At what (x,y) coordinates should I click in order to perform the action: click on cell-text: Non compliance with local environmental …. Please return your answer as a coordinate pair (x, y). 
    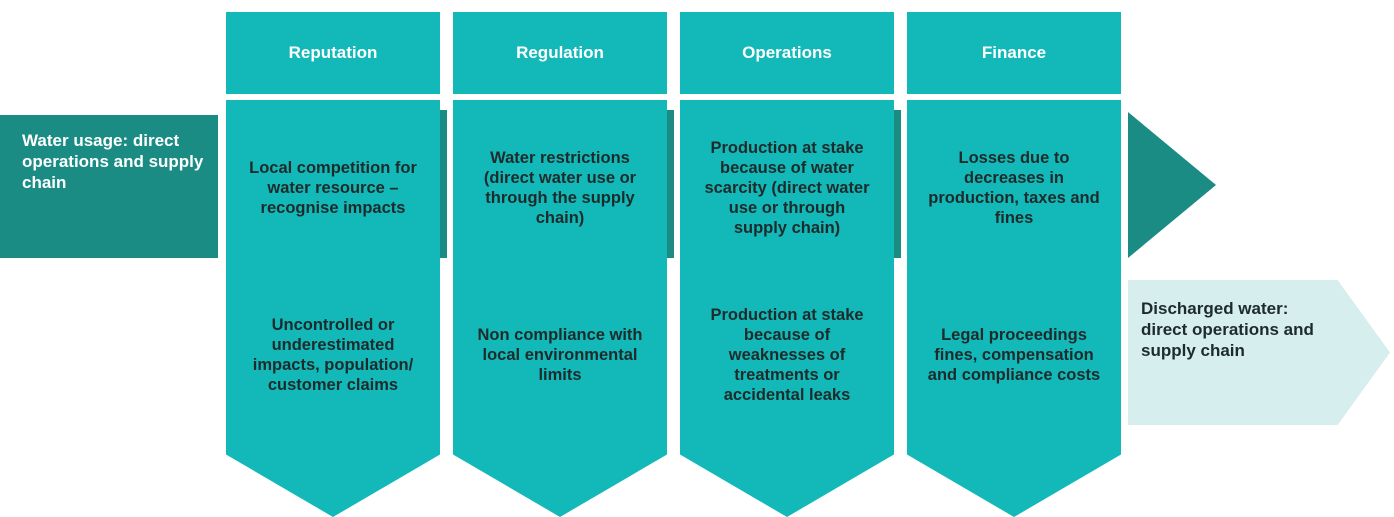
    Looking at the image, I should click on (560, 355).